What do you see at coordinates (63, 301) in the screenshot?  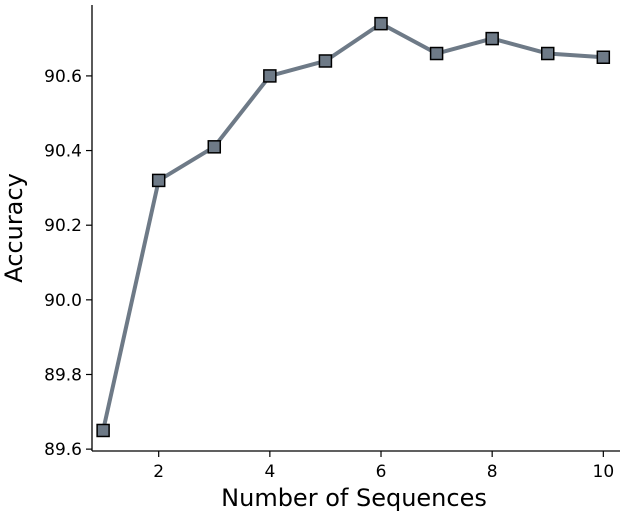 I see `y-tick-label: 90.0` at bounding box center [63, 301].